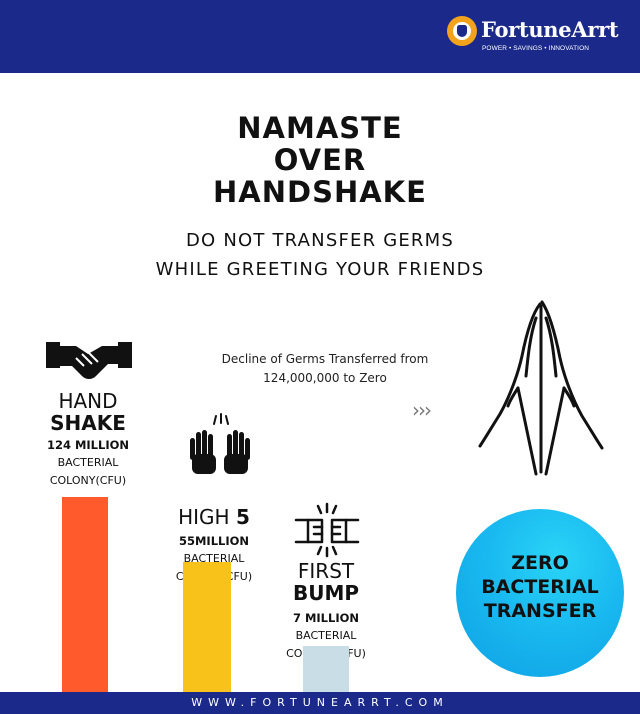 This screenshot has height=714, width=640. What do you see at coordinates (326, 635) in the screenshot?
I see `first-bump-unit-a: BACTERIAL` at bounding box center [326, 635].